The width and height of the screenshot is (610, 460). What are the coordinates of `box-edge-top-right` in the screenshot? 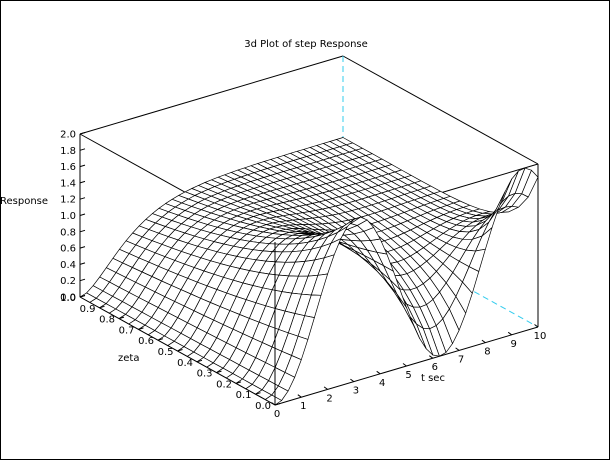 It's located at (440, 110).